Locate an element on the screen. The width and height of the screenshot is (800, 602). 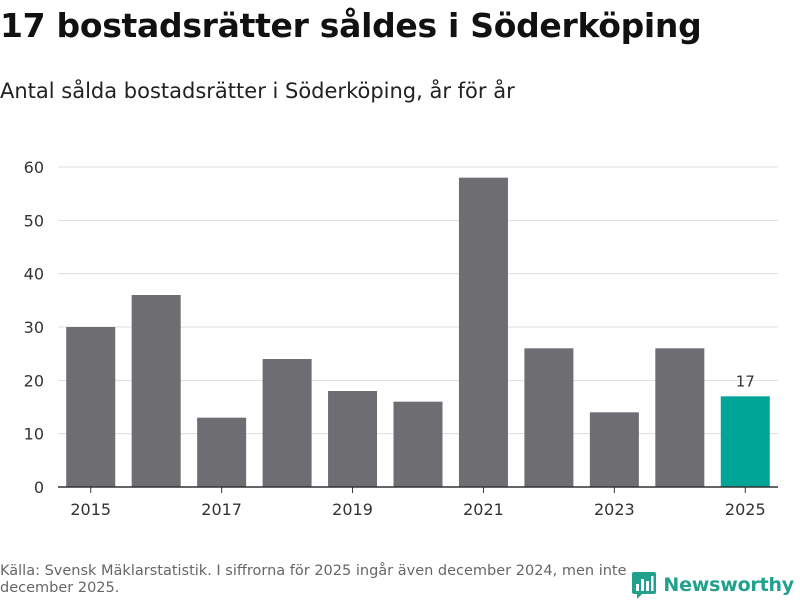
y-tick-label: 40 is located at coordinates (34, 274).